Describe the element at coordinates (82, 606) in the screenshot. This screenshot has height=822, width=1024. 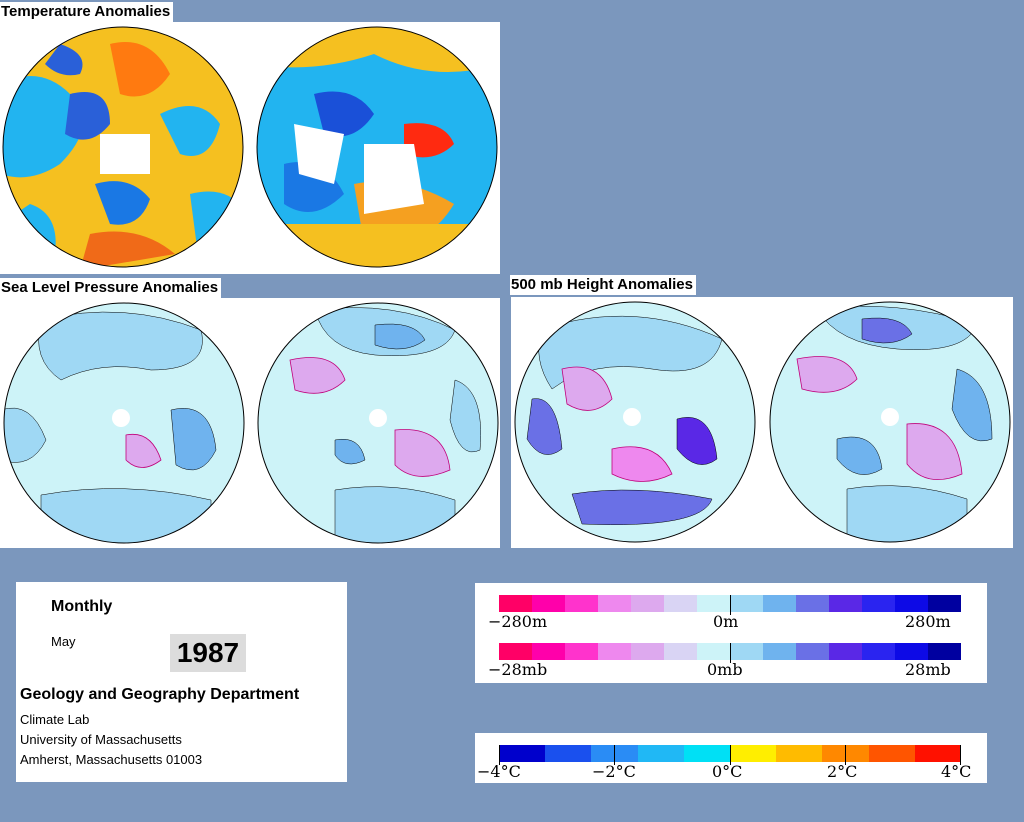
I see `period-label: Monthly` at that location.